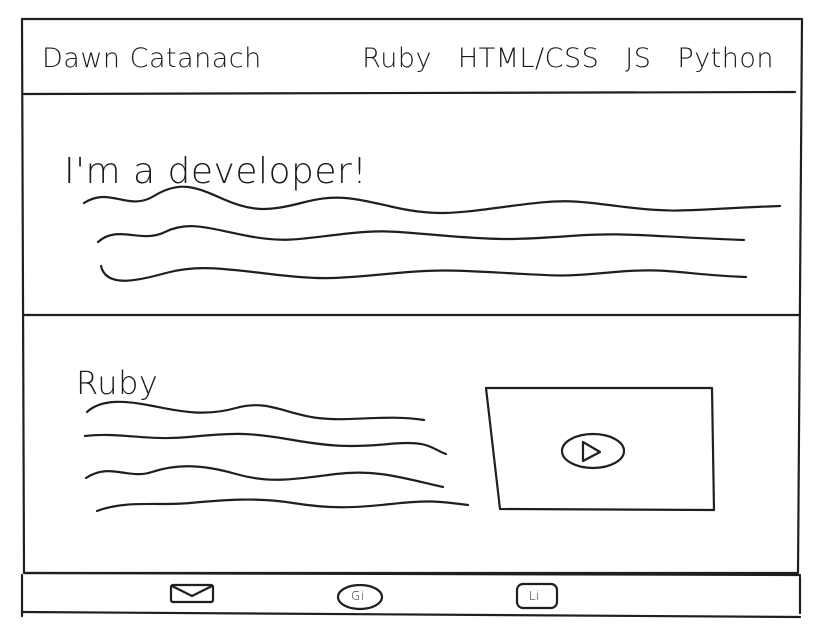 The height and width of the screenshot is (640, 838). I want to click on brand-name: Dawn Catanach, so click(152, 58).